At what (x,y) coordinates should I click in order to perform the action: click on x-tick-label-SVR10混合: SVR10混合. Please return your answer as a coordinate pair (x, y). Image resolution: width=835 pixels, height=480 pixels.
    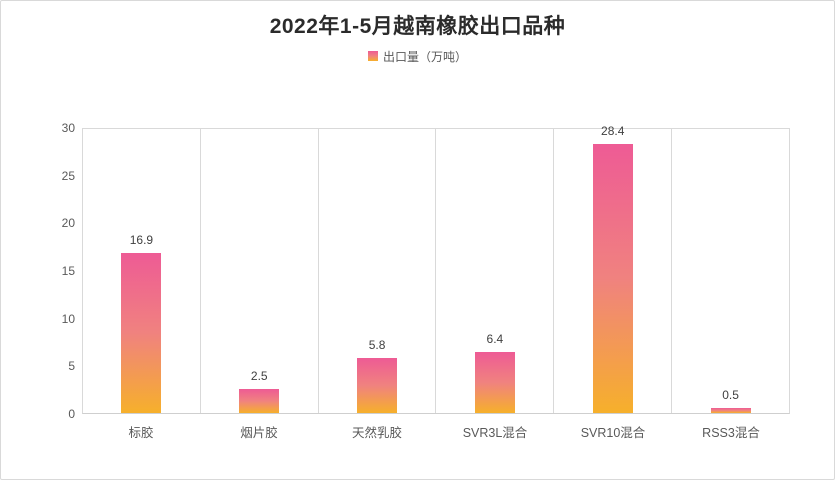
    Looking at the image, I should click on (613, 433).